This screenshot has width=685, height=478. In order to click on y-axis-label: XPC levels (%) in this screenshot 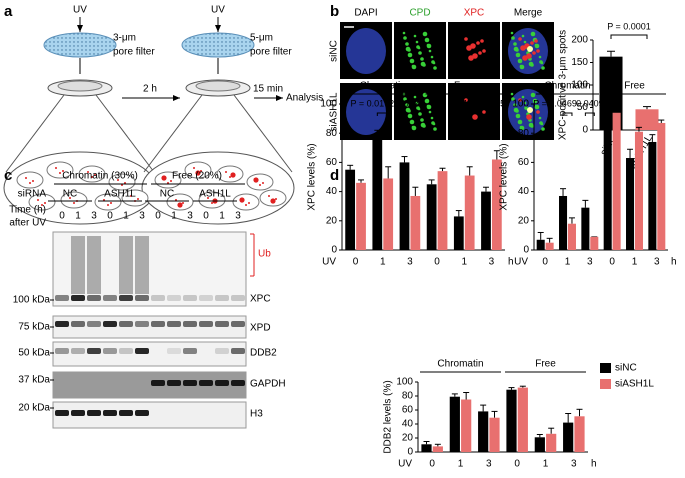, I will do `click(504, 176)`.